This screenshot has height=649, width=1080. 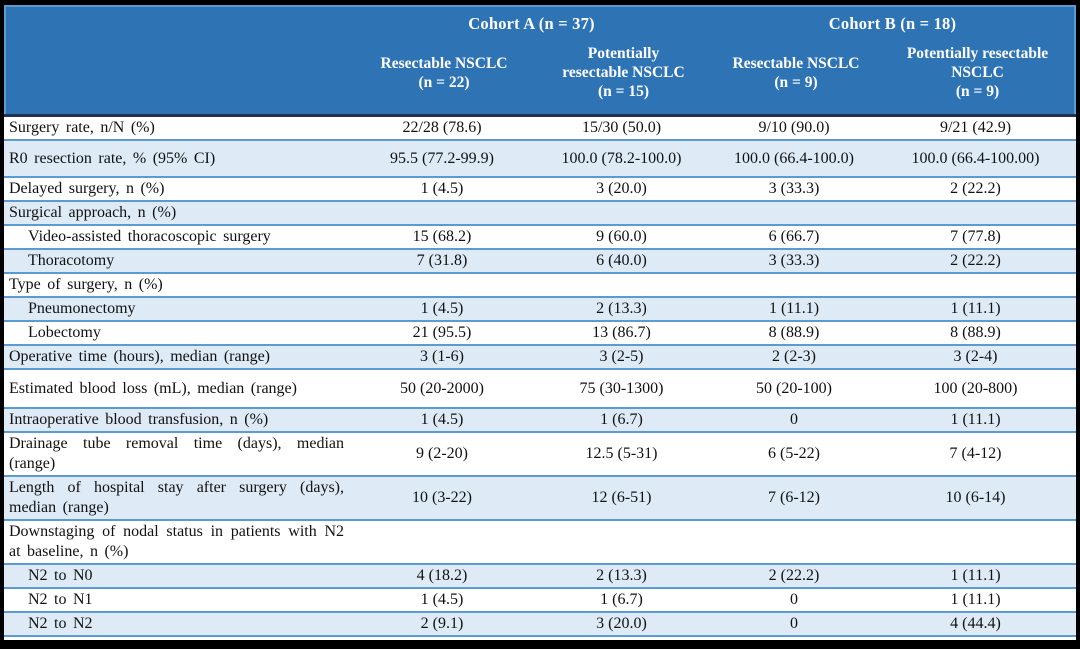 I want to click on cell-value: 7 (77.8), so click(x=975, y=236).